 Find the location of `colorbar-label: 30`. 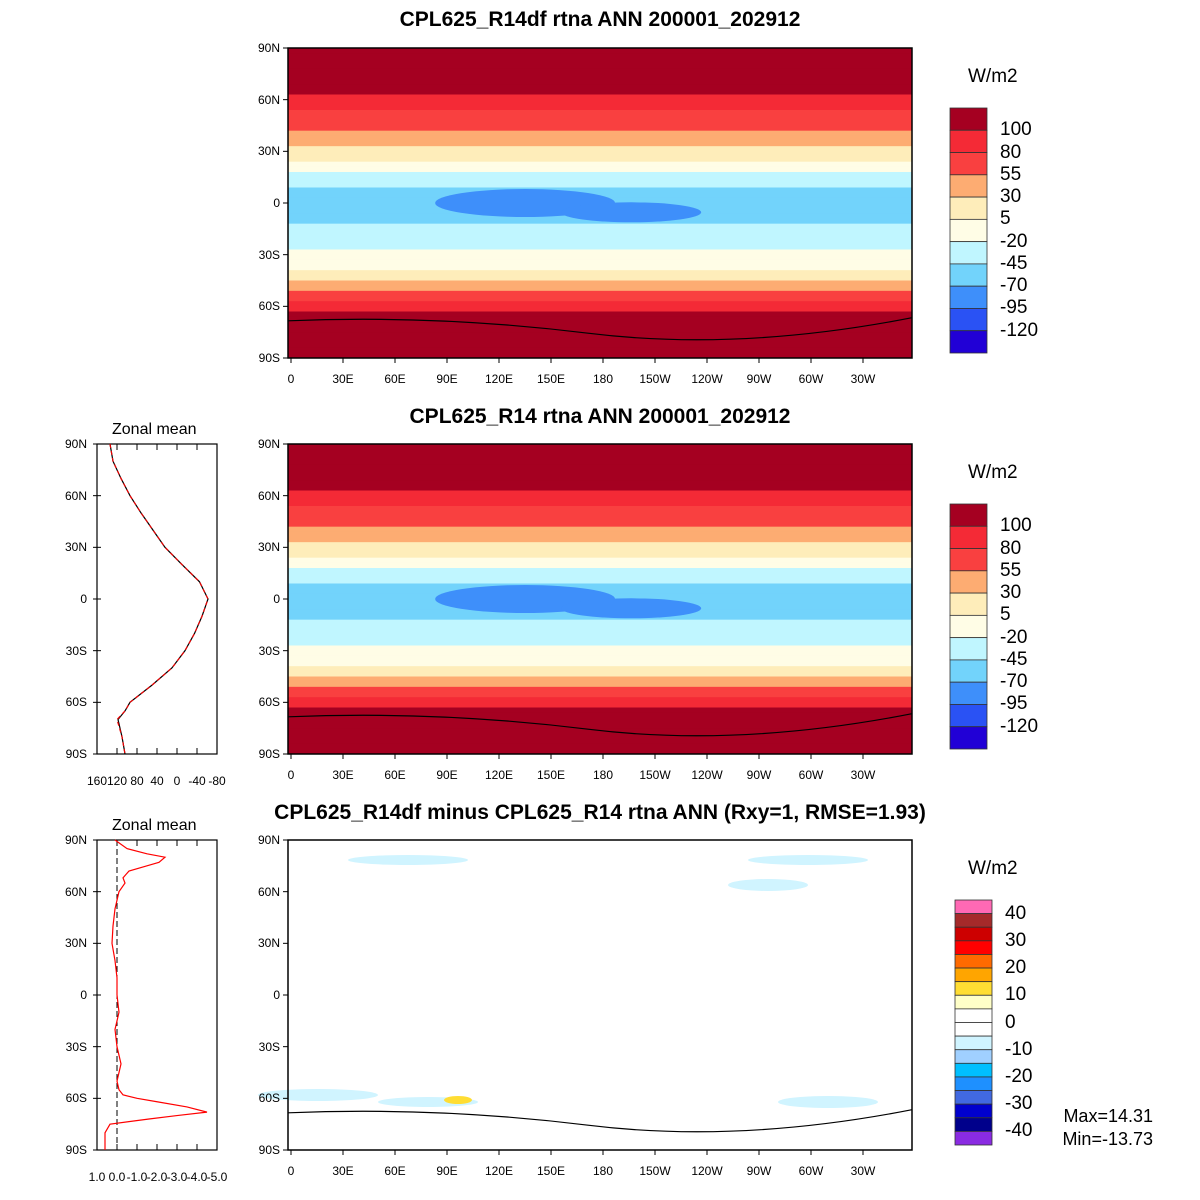

colorbar-label: 30 is located at coordinates (1011, 197).